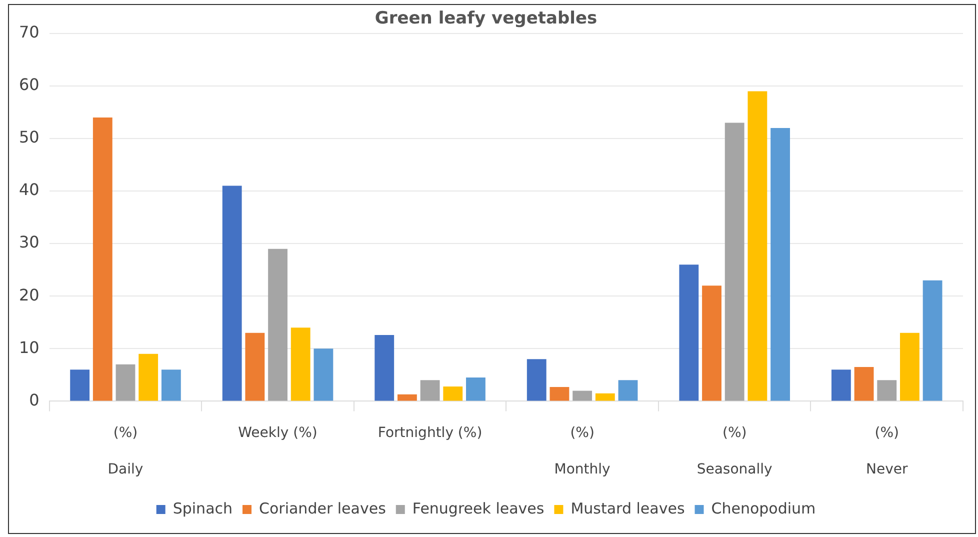  I want to click on x-tick-label: Weekly (%), so click(278, 433).